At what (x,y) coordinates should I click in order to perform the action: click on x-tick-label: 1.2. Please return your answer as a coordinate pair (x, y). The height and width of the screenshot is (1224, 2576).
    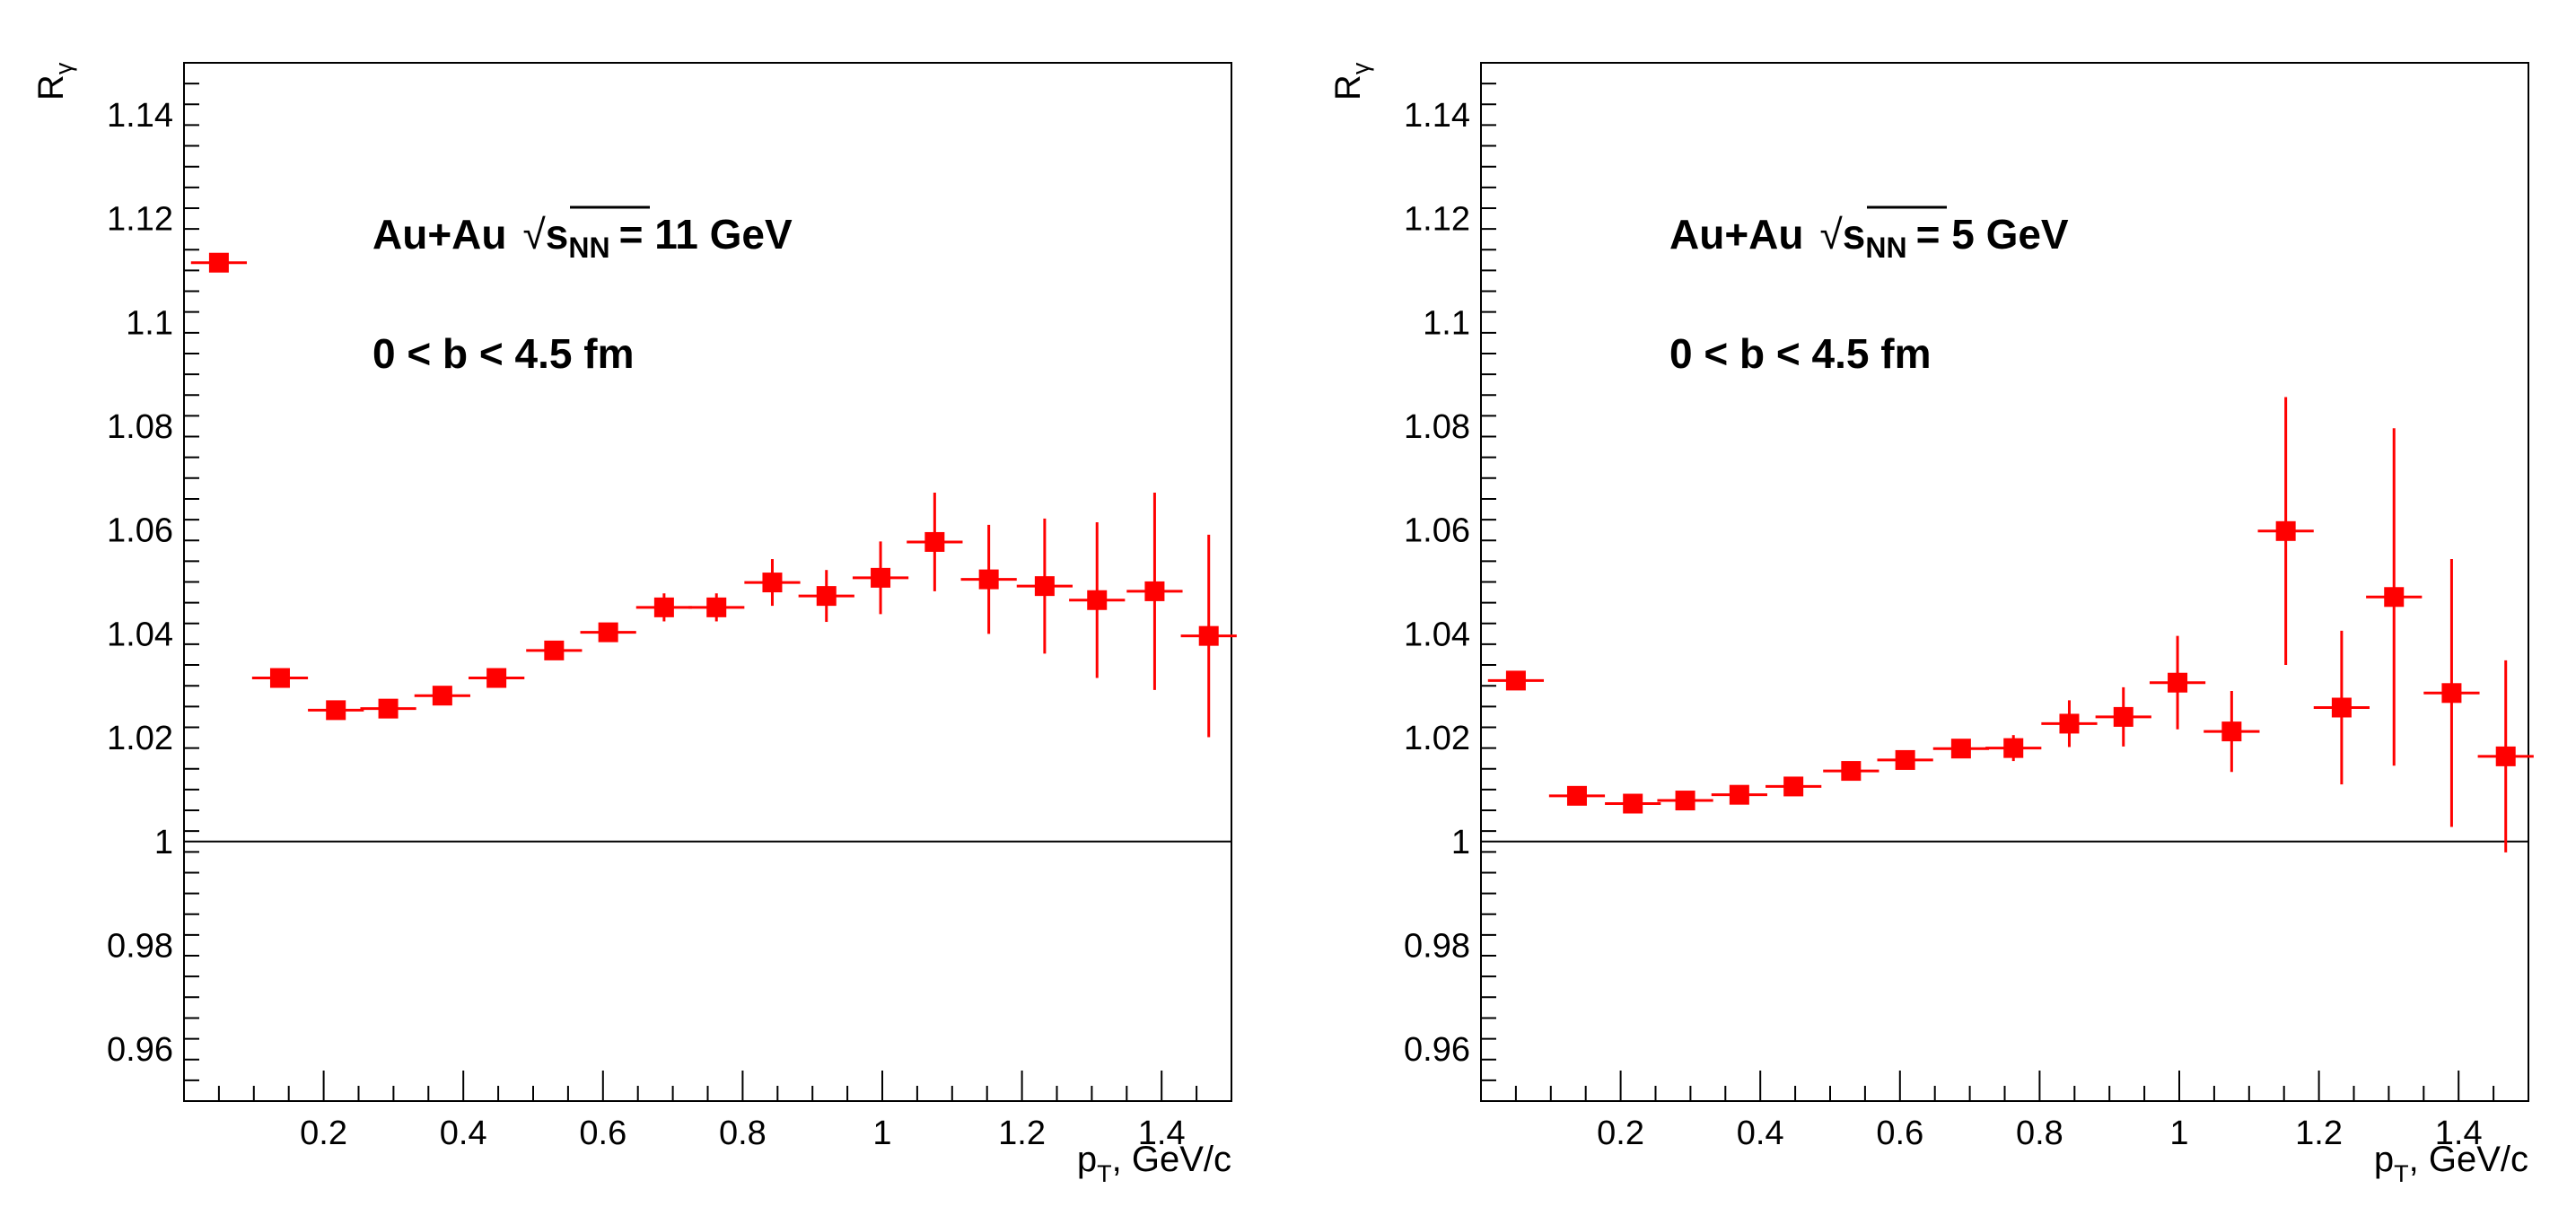
    Looking at the image, I should click on (1022, 1133).